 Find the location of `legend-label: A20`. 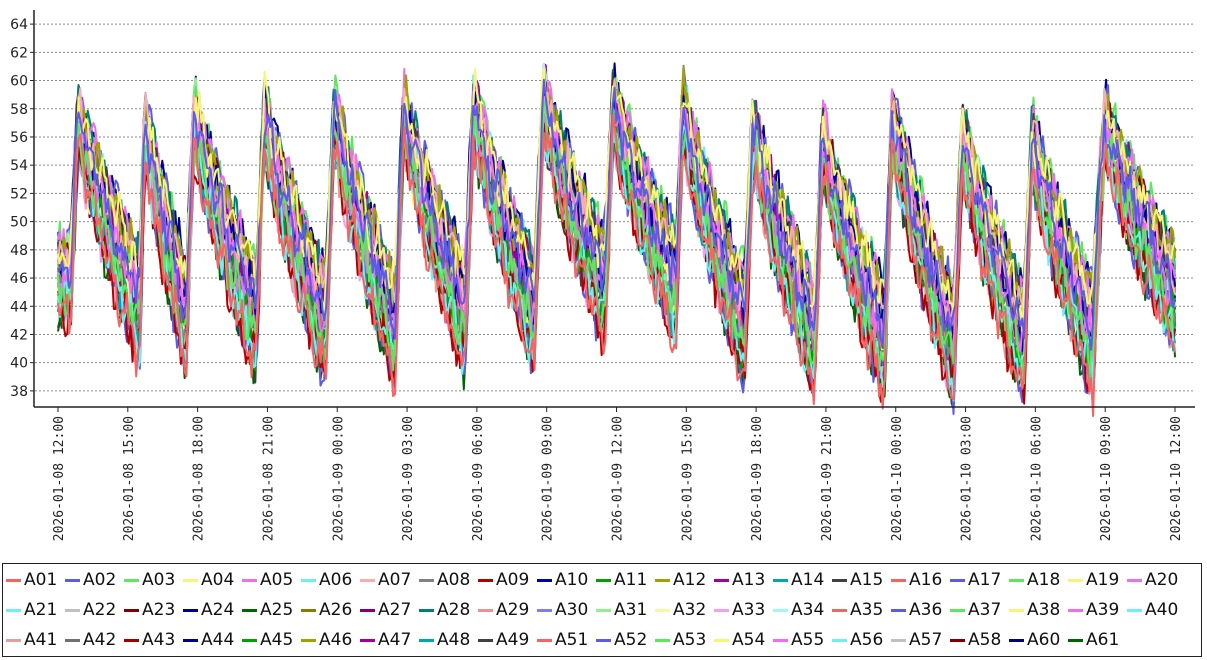

legend-label: A20 is located at coordinates (1162, 580).